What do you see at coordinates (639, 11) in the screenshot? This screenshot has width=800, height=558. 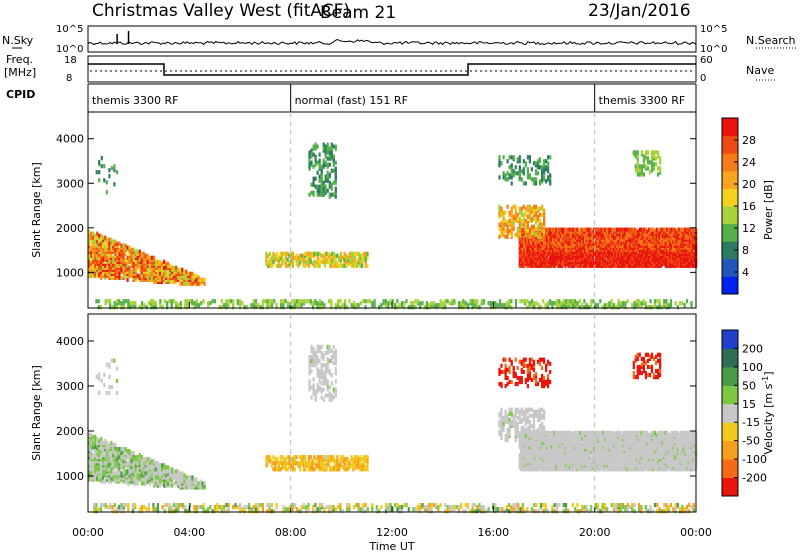 I see `date-label: 23/Jan/2016` at bounding box center [639, 11].